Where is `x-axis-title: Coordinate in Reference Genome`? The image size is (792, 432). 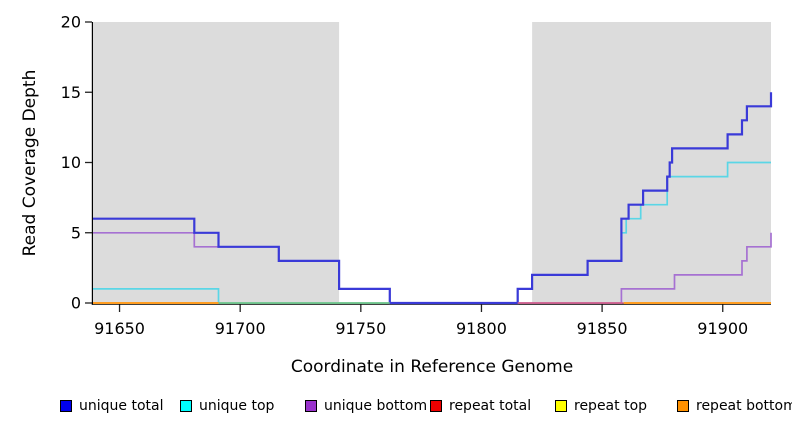 x-axis-title: Coordinate in Reference Genome is located at coordinates (432, 367).